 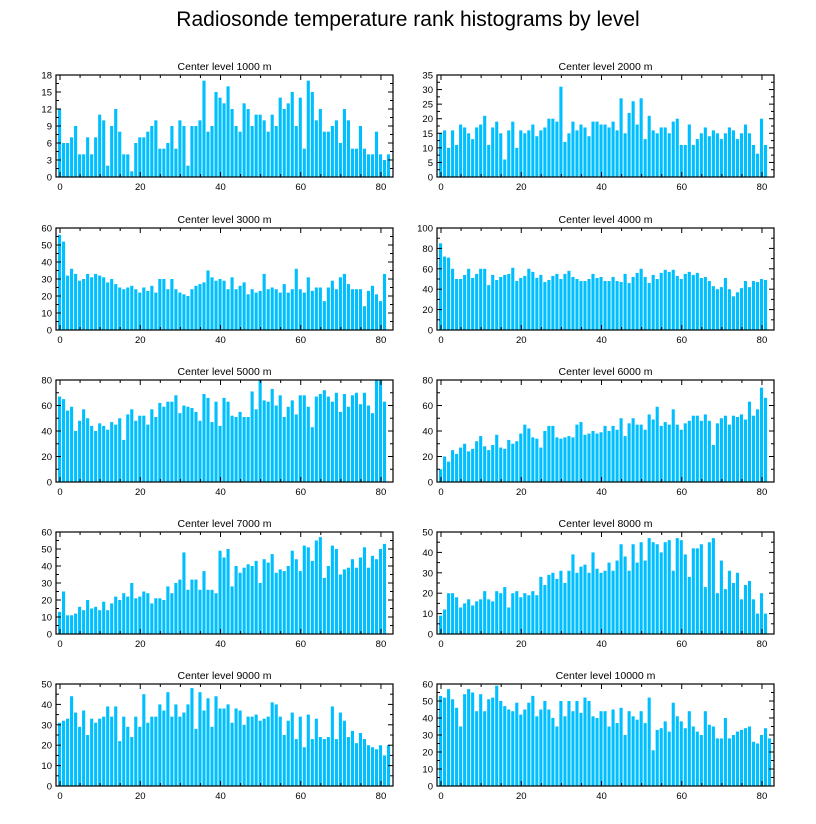 What do you see at coordinates (46, 93) in the screenshot?
I see `y-tick-label: 15` at bounding box center [46, 93].